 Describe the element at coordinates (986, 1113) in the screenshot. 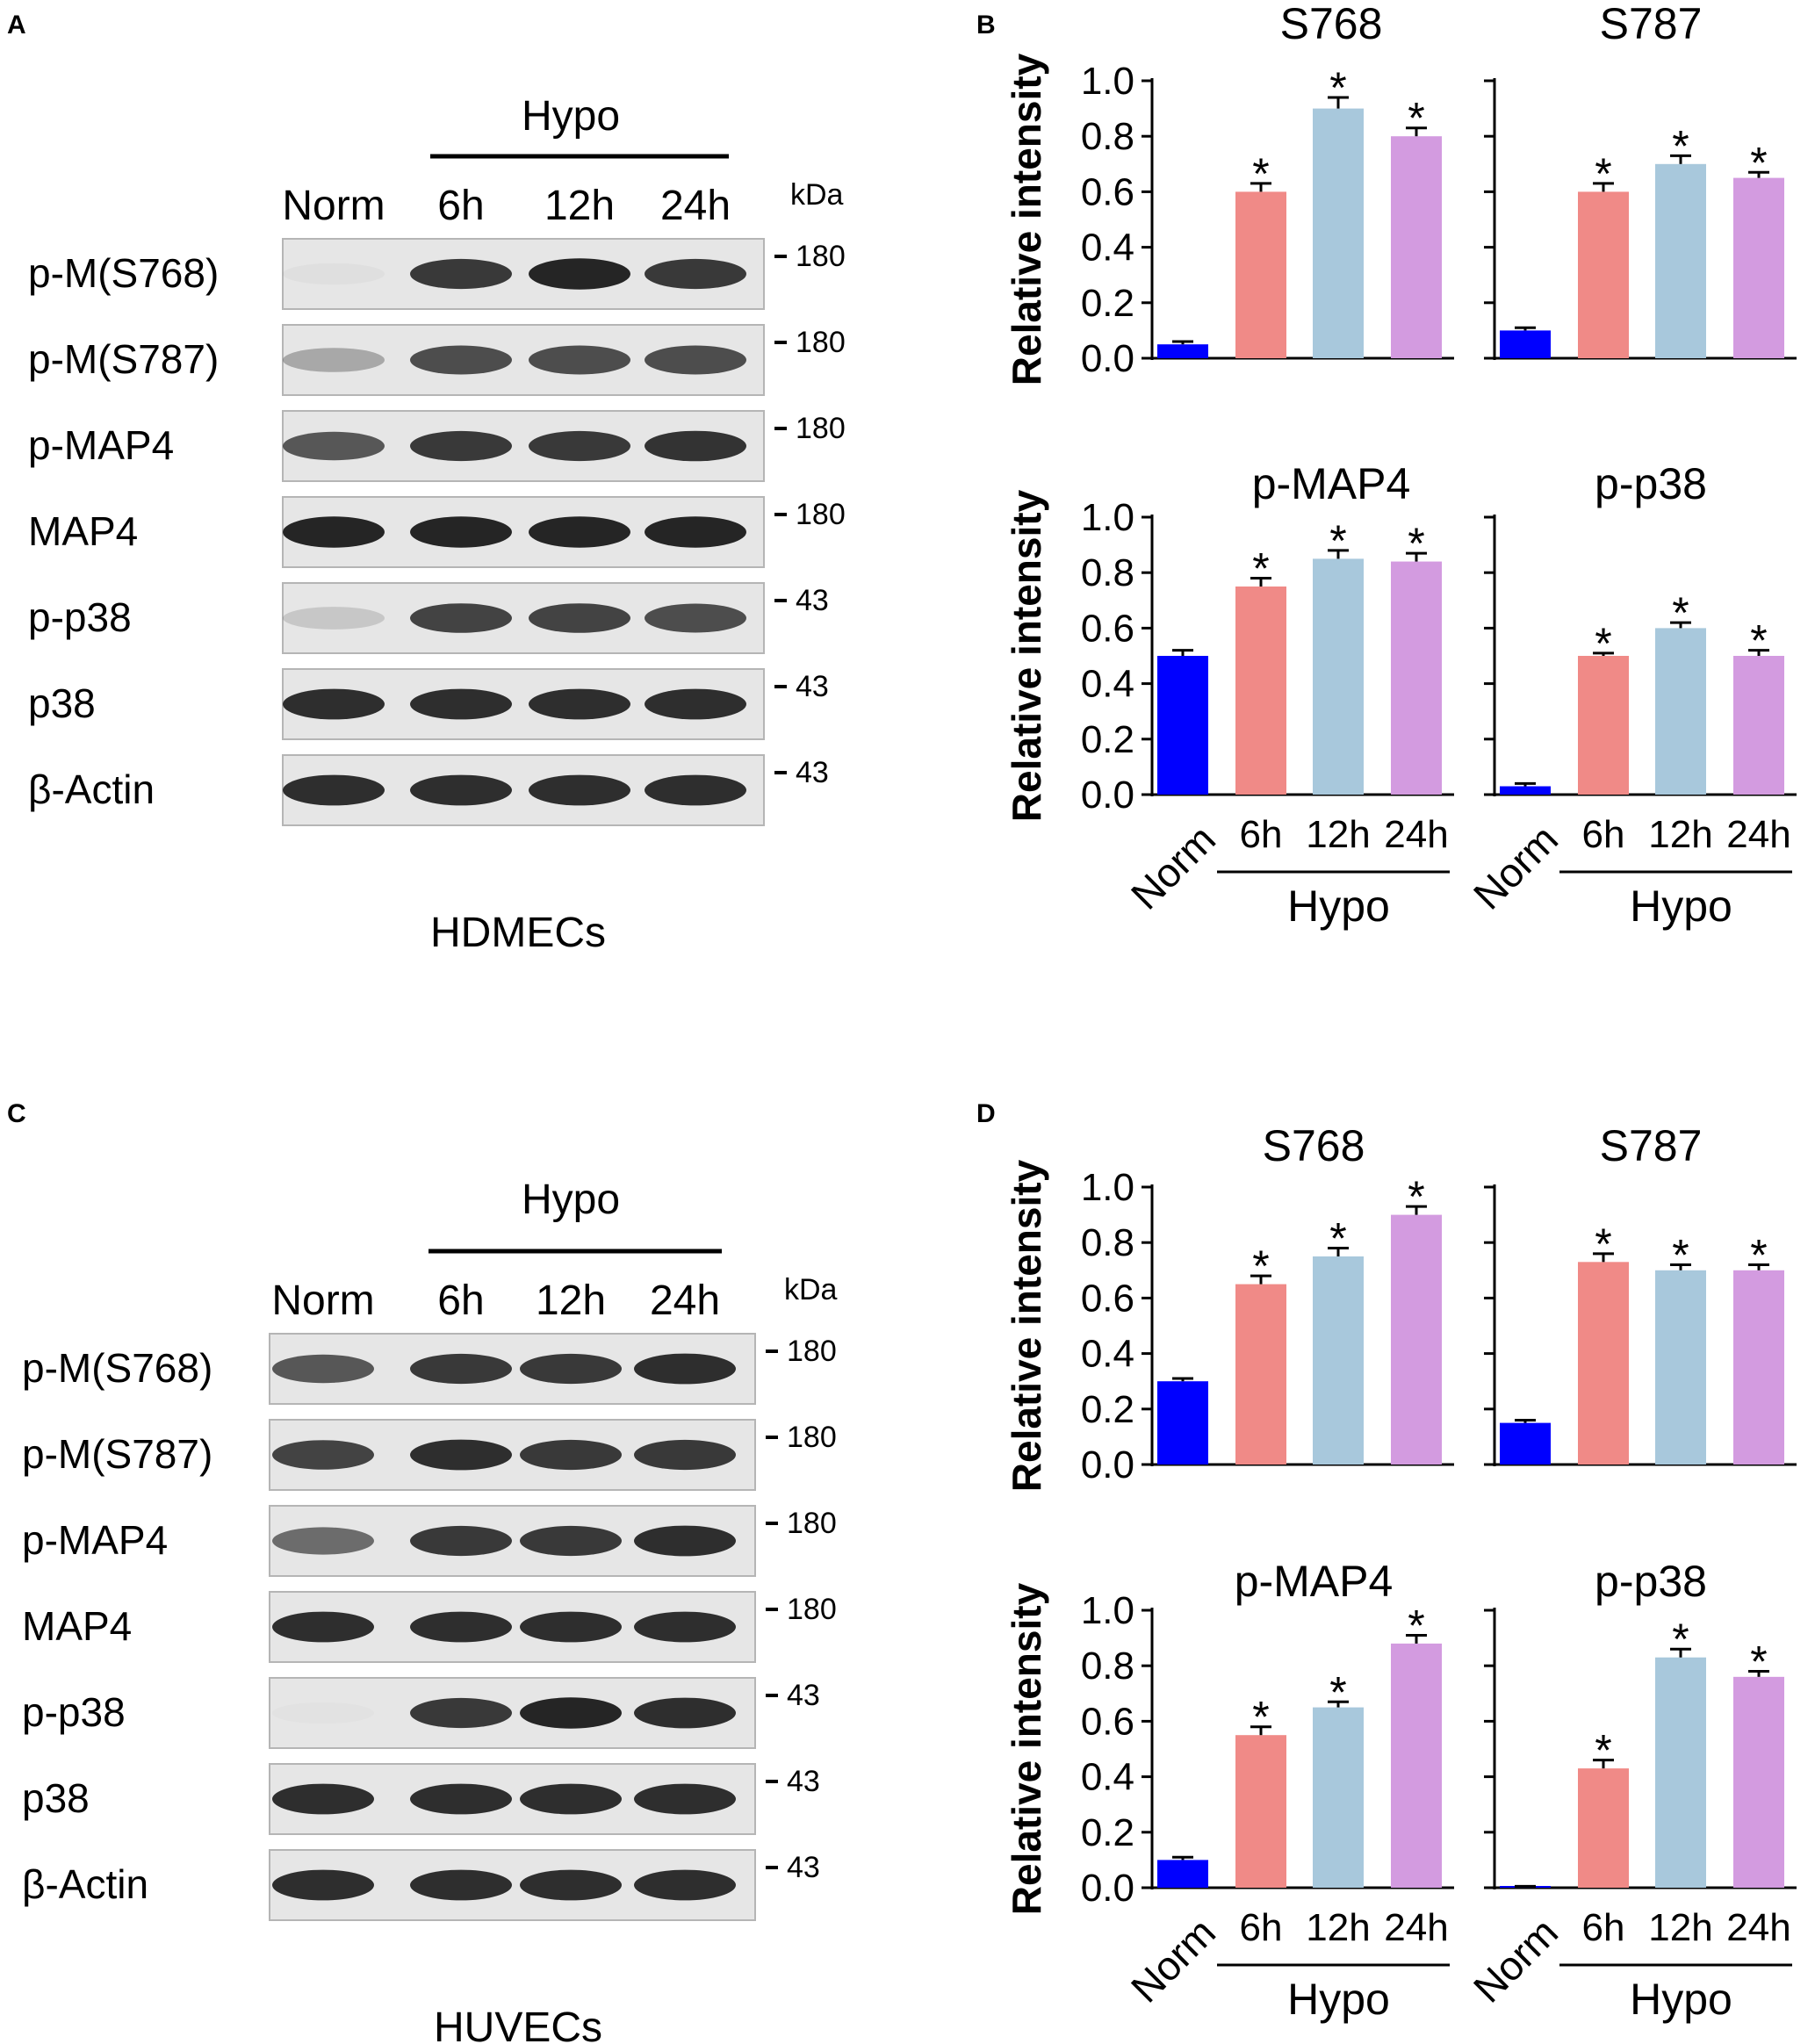

I see `panel-label-d: D` at that location.